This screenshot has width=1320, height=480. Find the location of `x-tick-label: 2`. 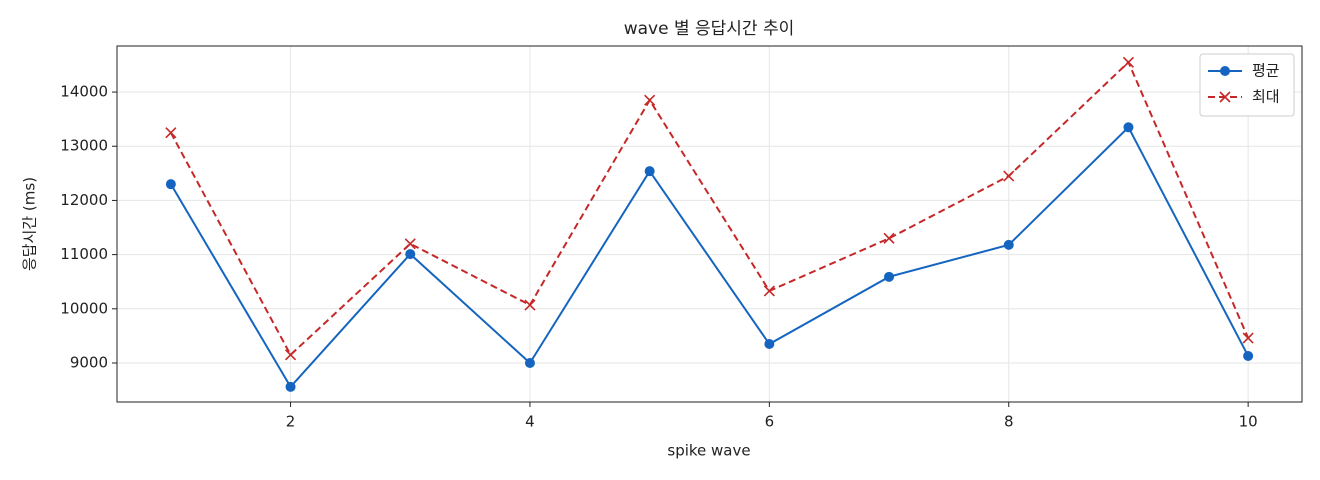

x-tick-label: 2 is located at coordinates (291, 422).